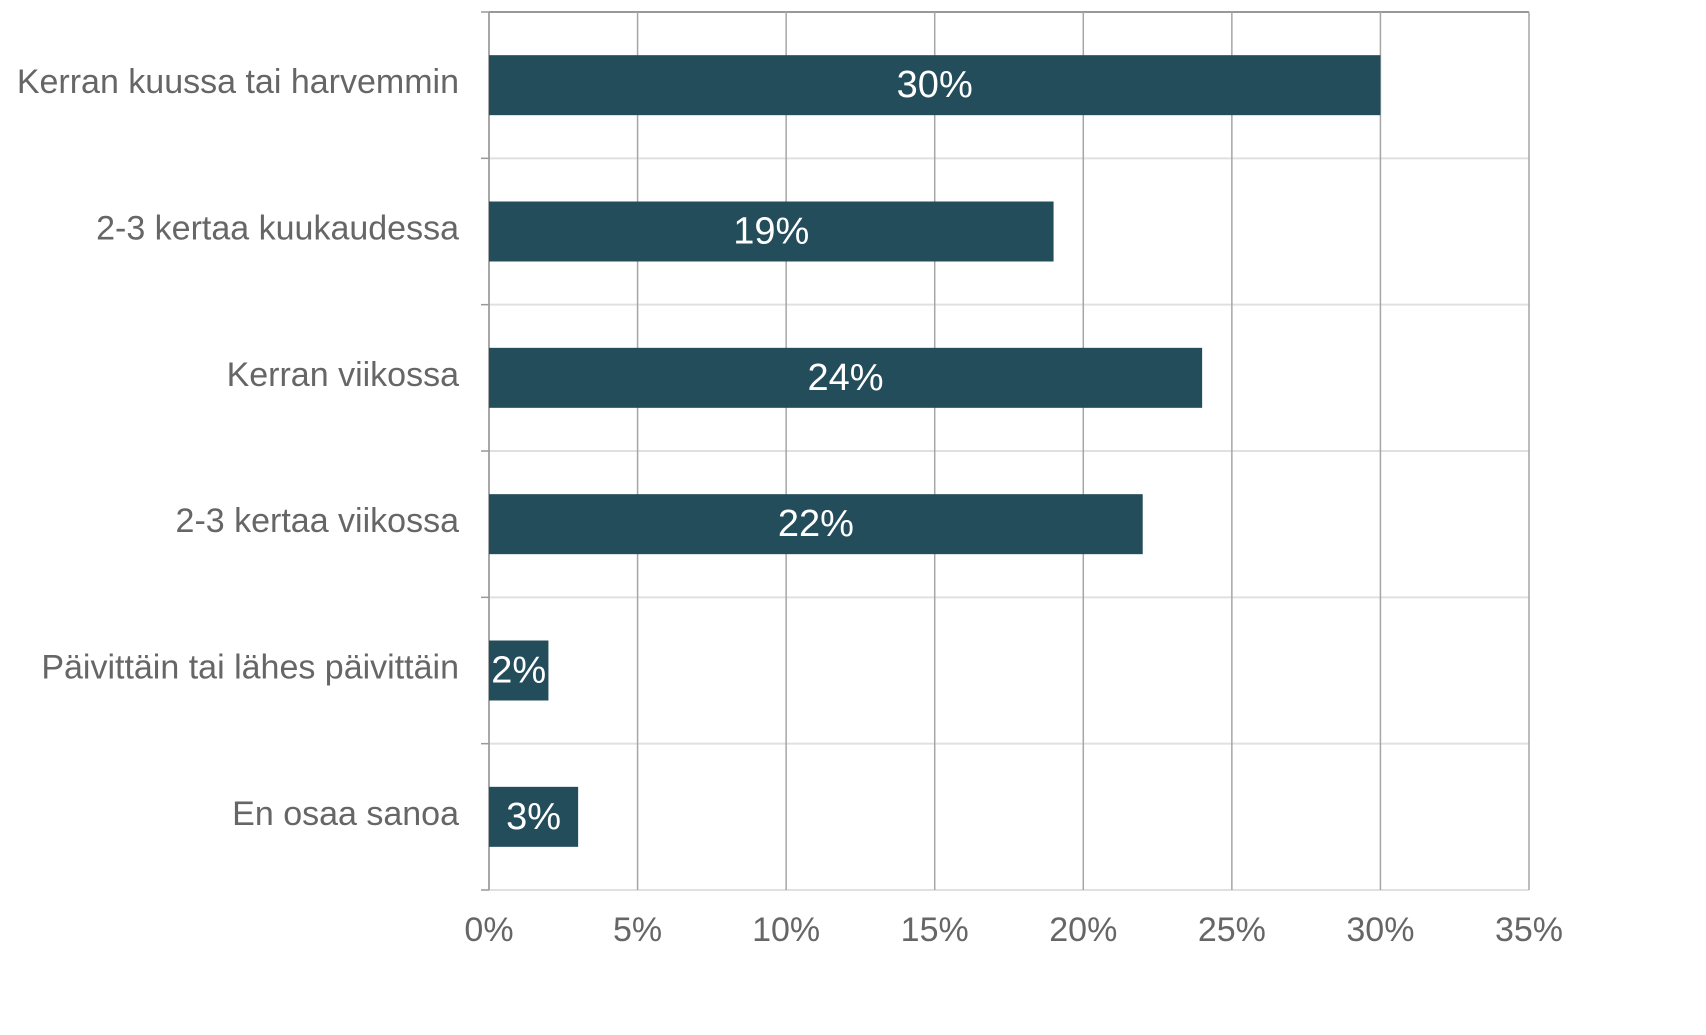 This screenshot has width=1706, height=1035. I want to click on x-tick-label: 10%, so click(786, 930).